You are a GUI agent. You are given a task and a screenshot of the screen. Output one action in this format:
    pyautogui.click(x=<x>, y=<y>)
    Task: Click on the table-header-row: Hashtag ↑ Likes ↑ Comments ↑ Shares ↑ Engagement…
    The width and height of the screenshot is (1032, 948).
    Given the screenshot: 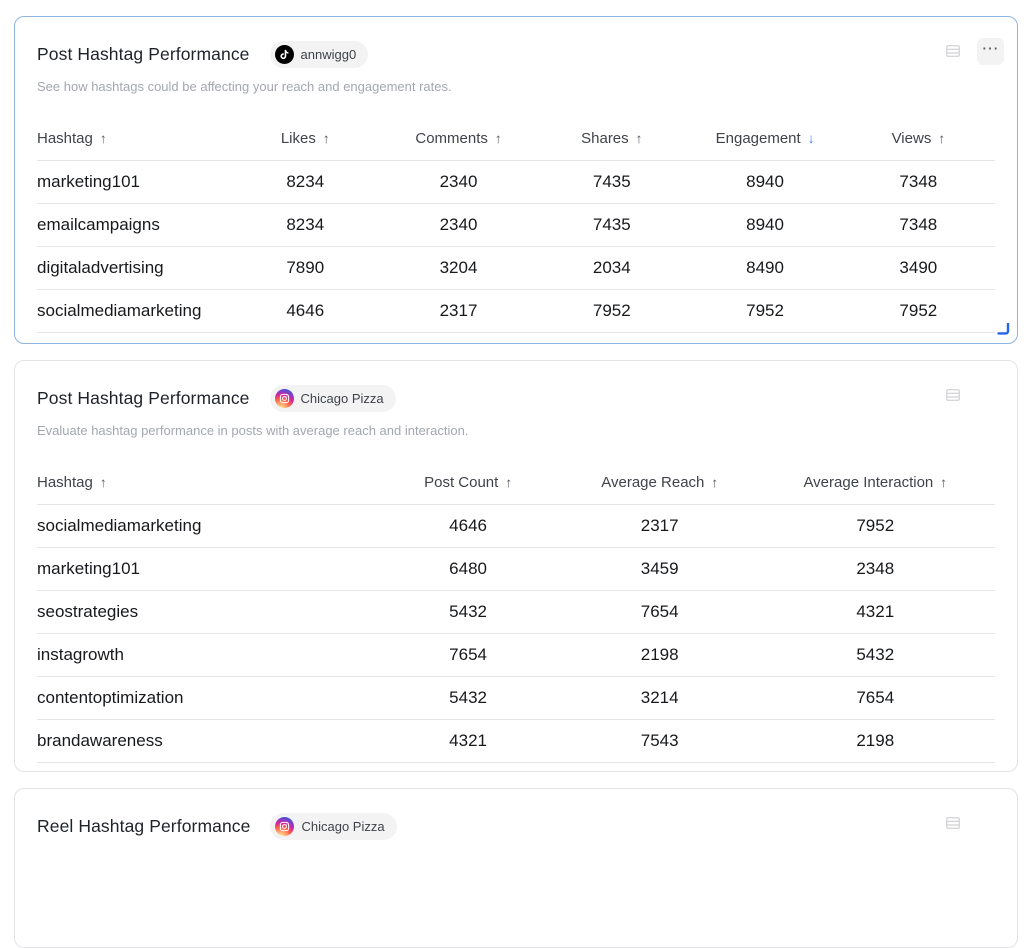 What is the action you would take?
    pyautogui.click(x=516, y=139)
    